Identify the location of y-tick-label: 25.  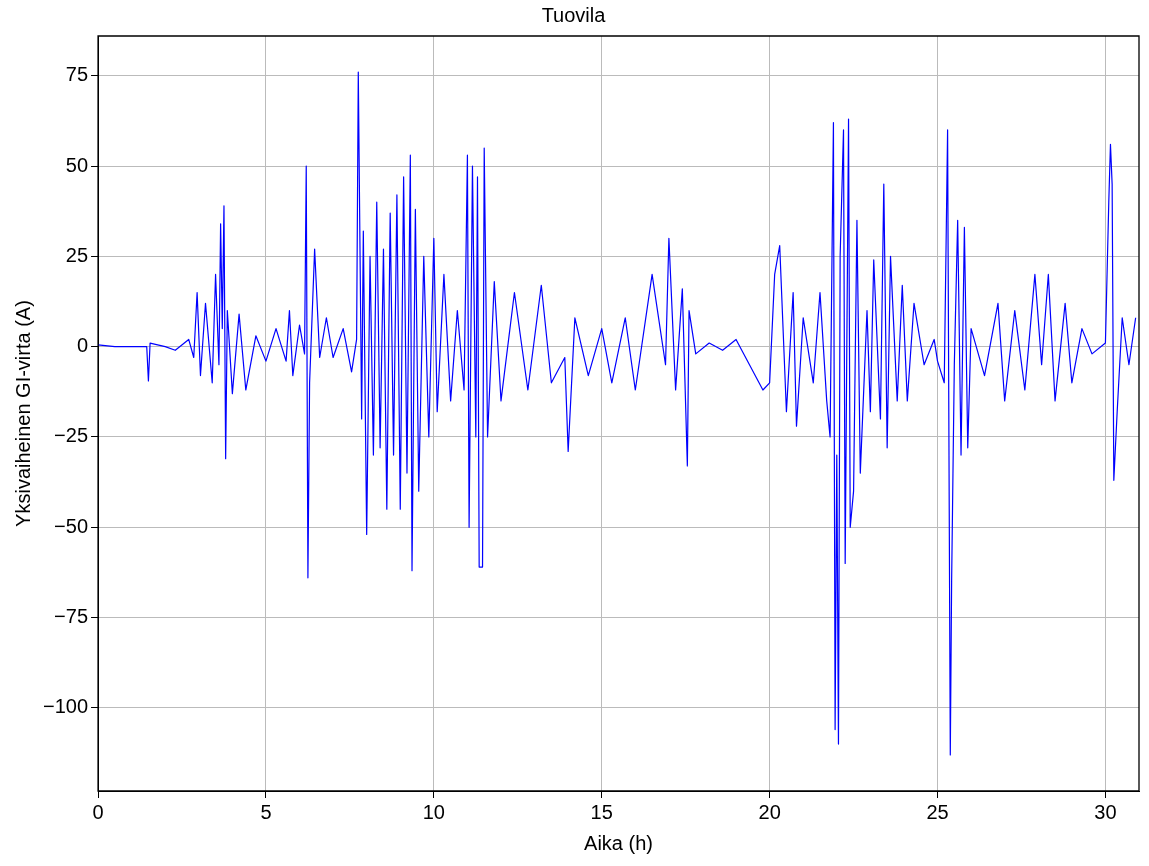
(77, 254).